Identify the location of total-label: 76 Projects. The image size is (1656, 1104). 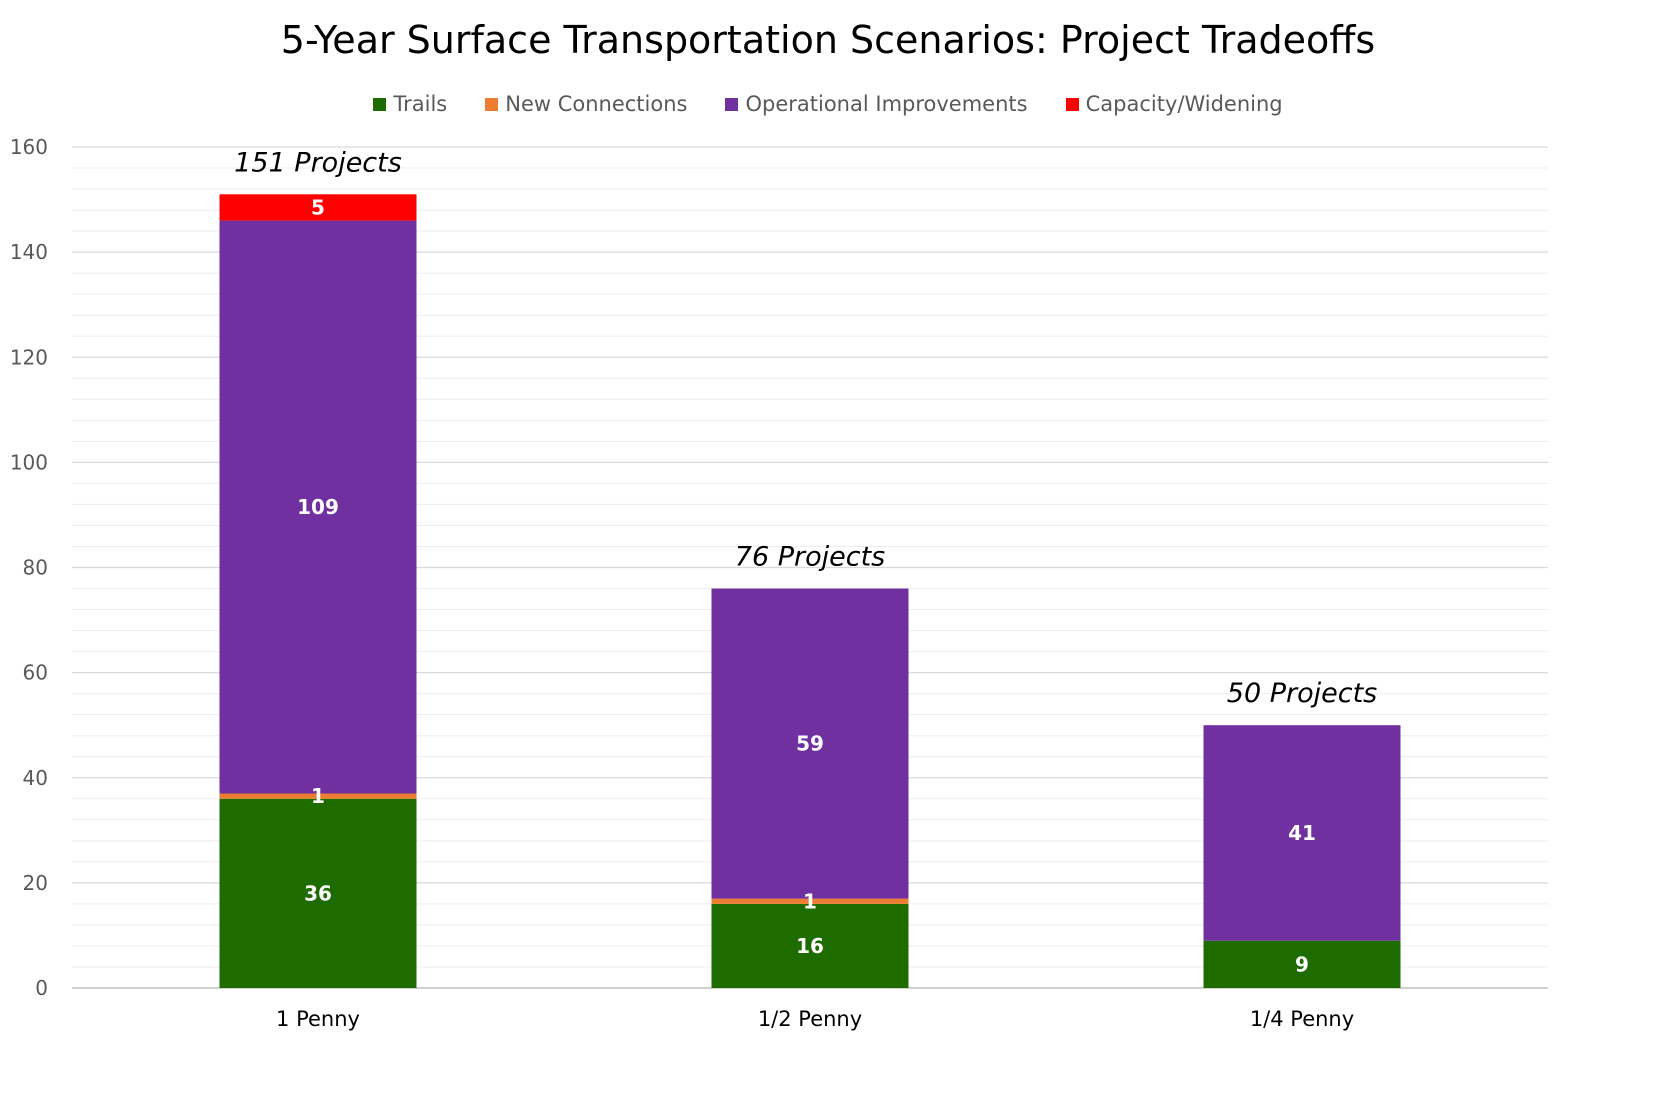
(810, 557).